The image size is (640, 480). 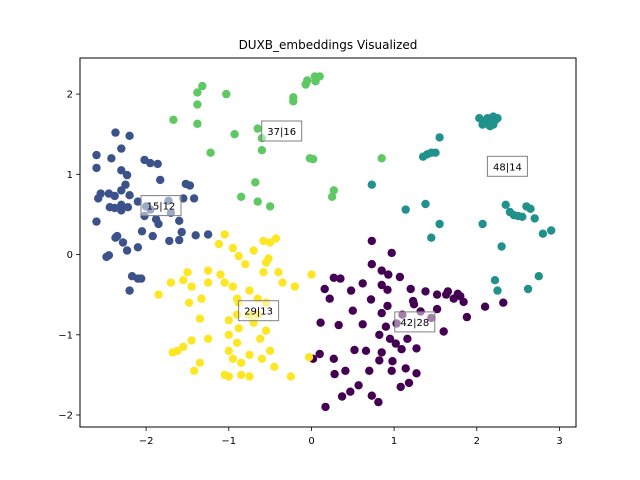 What do you see at coordinates (70, 95) in the screenshot?
I see `y-tick-label: 2` at bounding box center [70, 95].